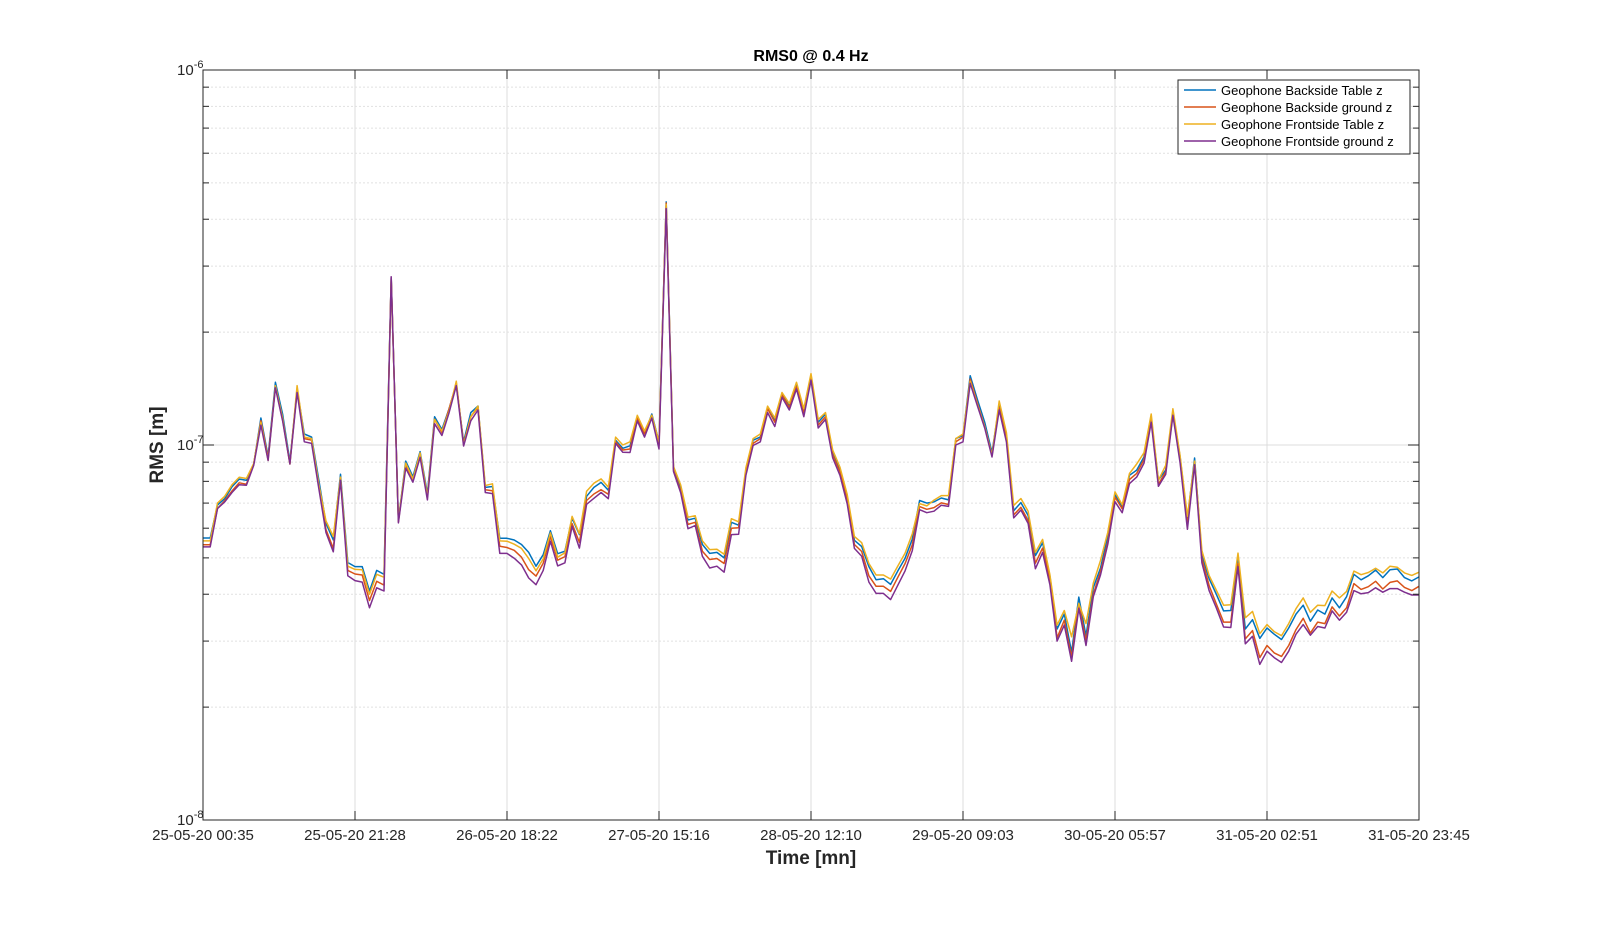 This screenshot has width=1600, height=942. I want to click on x-tick-label: 28-05-20 12:10, so click(811, 835).